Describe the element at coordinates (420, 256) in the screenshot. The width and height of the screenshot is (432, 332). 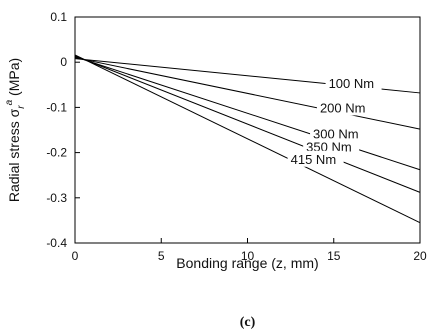
I see `x-tick-label: 20` at that location.